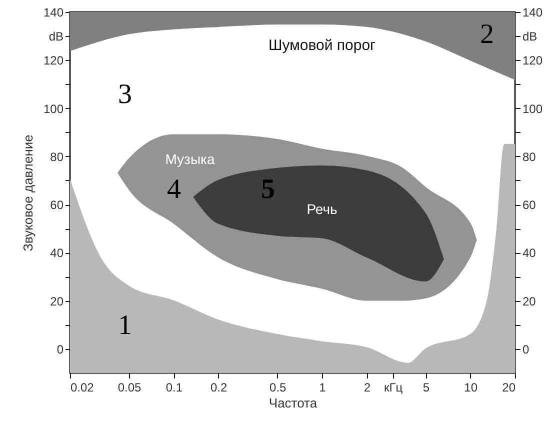 The height and width of the screenshot is (426, 546). Describe the element at coordinates (53, 109) in the screenshot. I see `y-tick-label: 100` at that location.